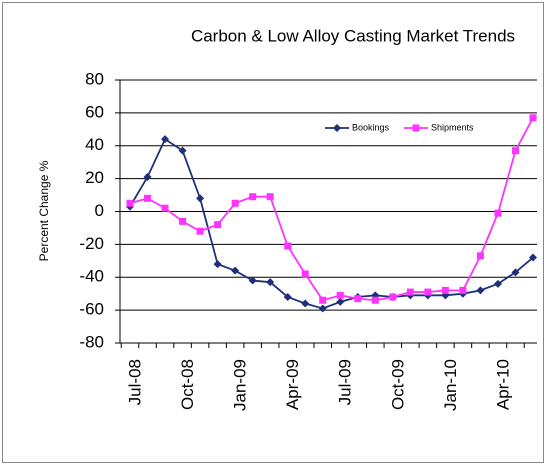  What do you see at coordinates (397, 384) in the screenshot?
I see `x-tick-label: Oct-09` at bounding box center [397, 384].